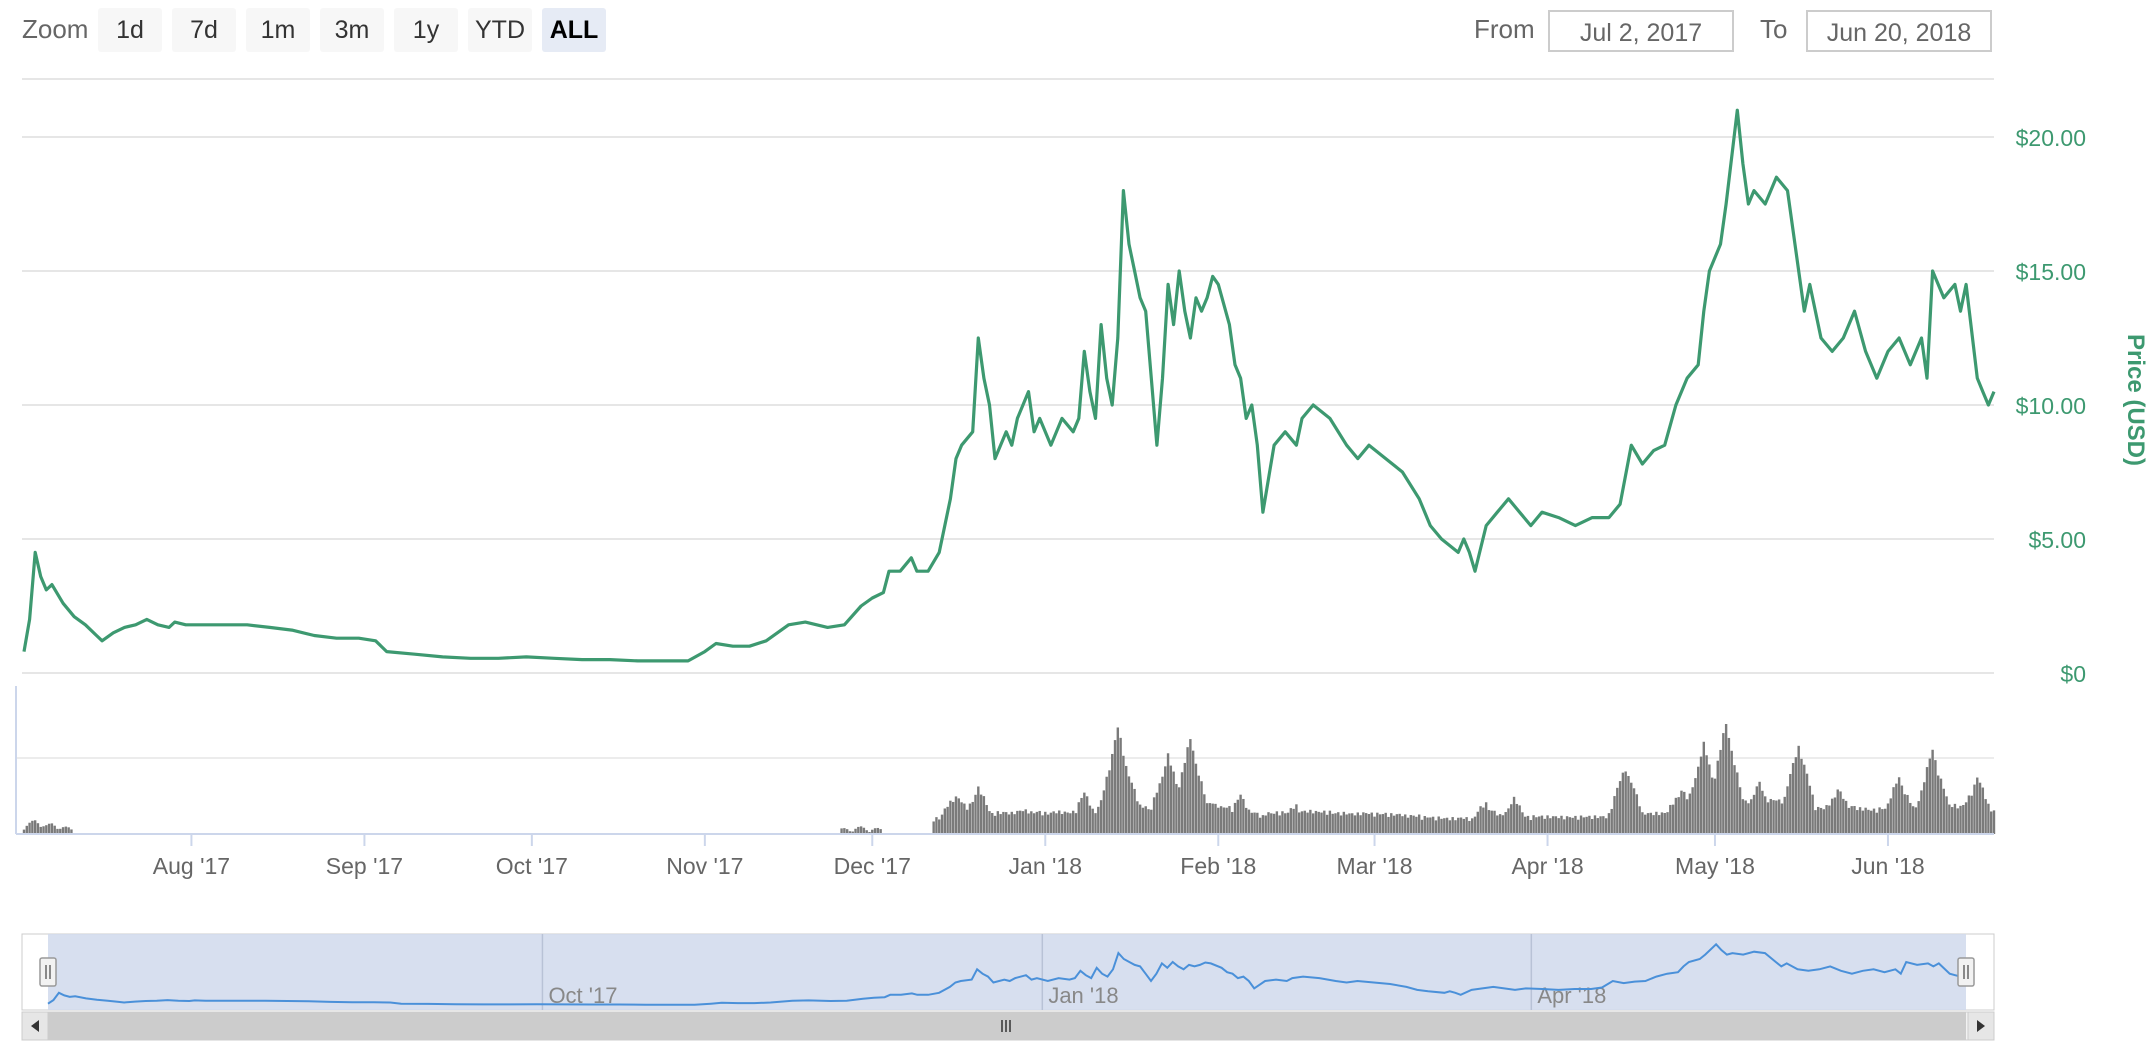 The width and height of the screenshot is (2150, 1048). I want to click on to-date-input: Jun 20, 2018, so click(1899, 31).